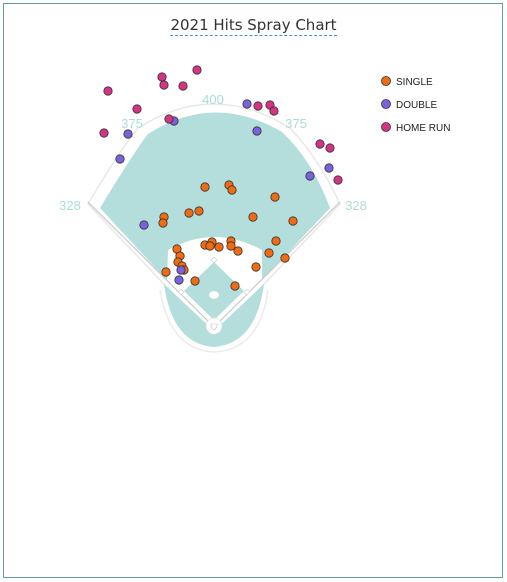  Describe the element at coordinates (296, 123) in the screenshot. I see `distance-right-center: 375` at that location.